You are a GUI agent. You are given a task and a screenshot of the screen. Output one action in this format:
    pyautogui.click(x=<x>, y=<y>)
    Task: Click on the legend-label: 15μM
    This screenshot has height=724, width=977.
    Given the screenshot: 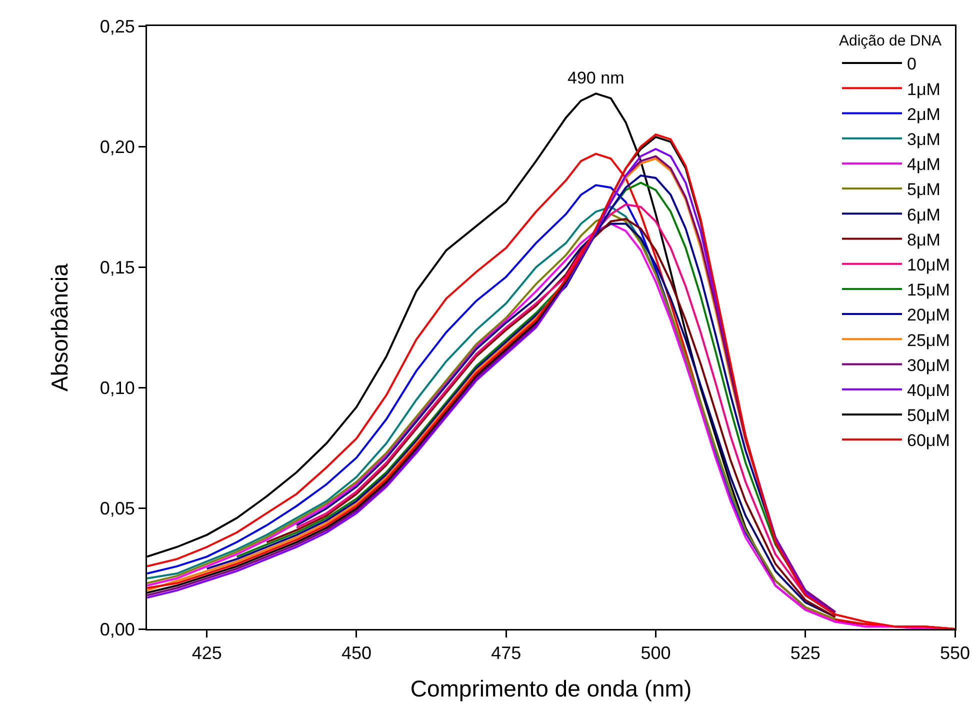 What is the action you would take?
    pyautogui.click(x=928, y=290)
    